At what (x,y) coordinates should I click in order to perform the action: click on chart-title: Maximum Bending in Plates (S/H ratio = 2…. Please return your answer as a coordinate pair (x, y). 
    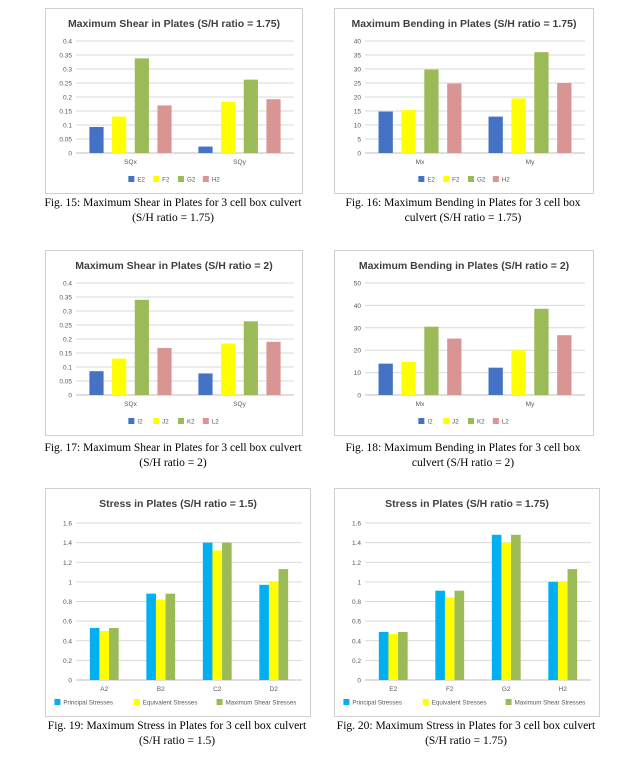
    Looking at the image, I should click on (464, 266).